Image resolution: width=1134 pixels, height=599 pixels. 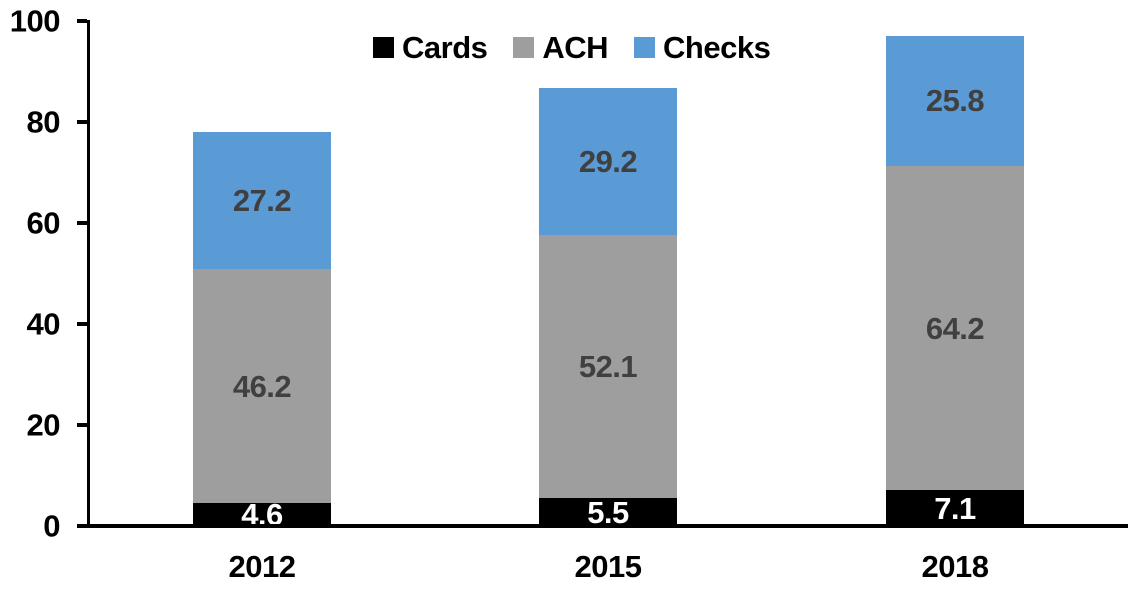 I want to click on bar-value-label: 5.5, so click(x=608, y=512).